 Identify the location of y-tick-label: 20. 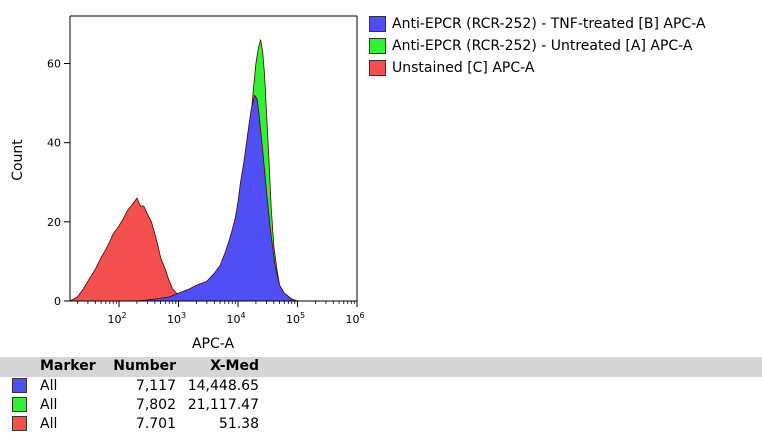
(54, 222).